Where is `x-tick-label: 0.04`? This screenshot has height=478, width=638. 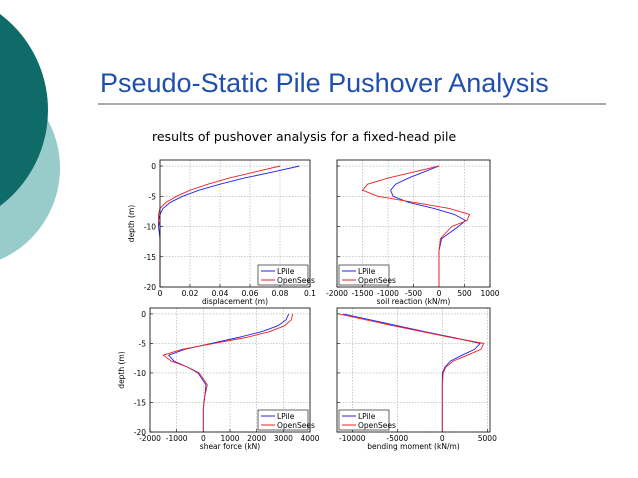
x-tick-label: 0.04 is located at coordinates (220, 293).